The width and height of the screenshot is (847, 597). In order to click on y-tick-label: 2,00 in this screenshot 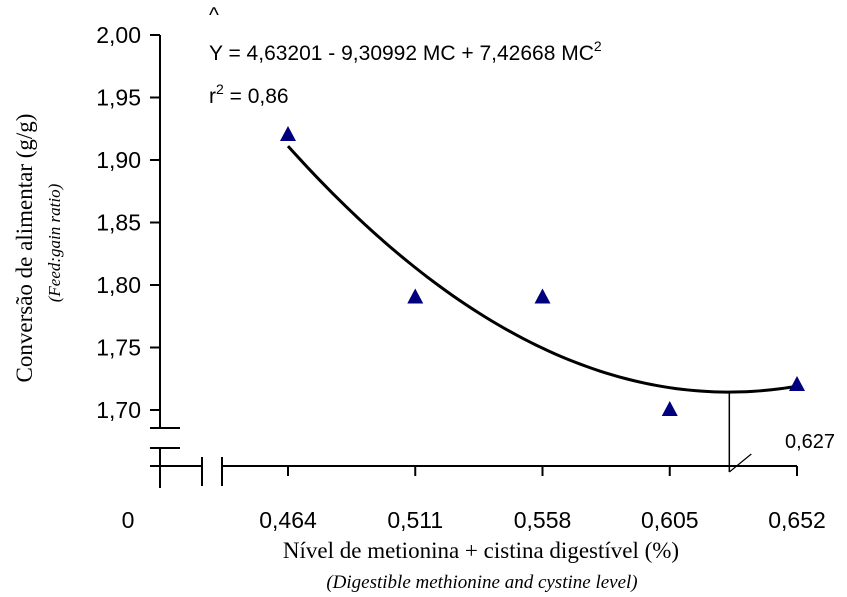, I will do `click(118, 35)`.